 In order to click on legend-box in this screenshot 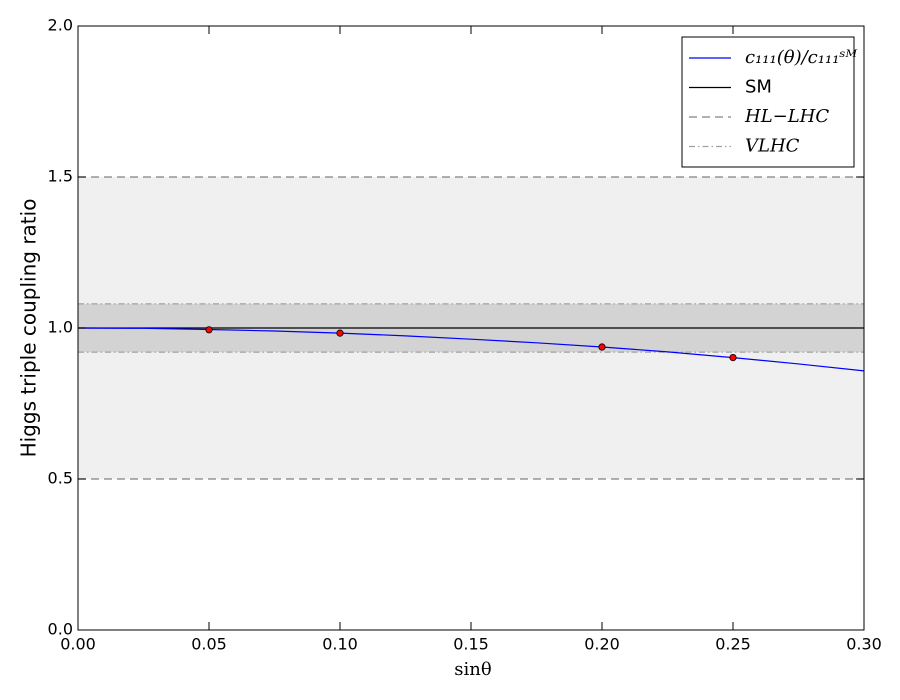, I will do `click(768, 102)`.